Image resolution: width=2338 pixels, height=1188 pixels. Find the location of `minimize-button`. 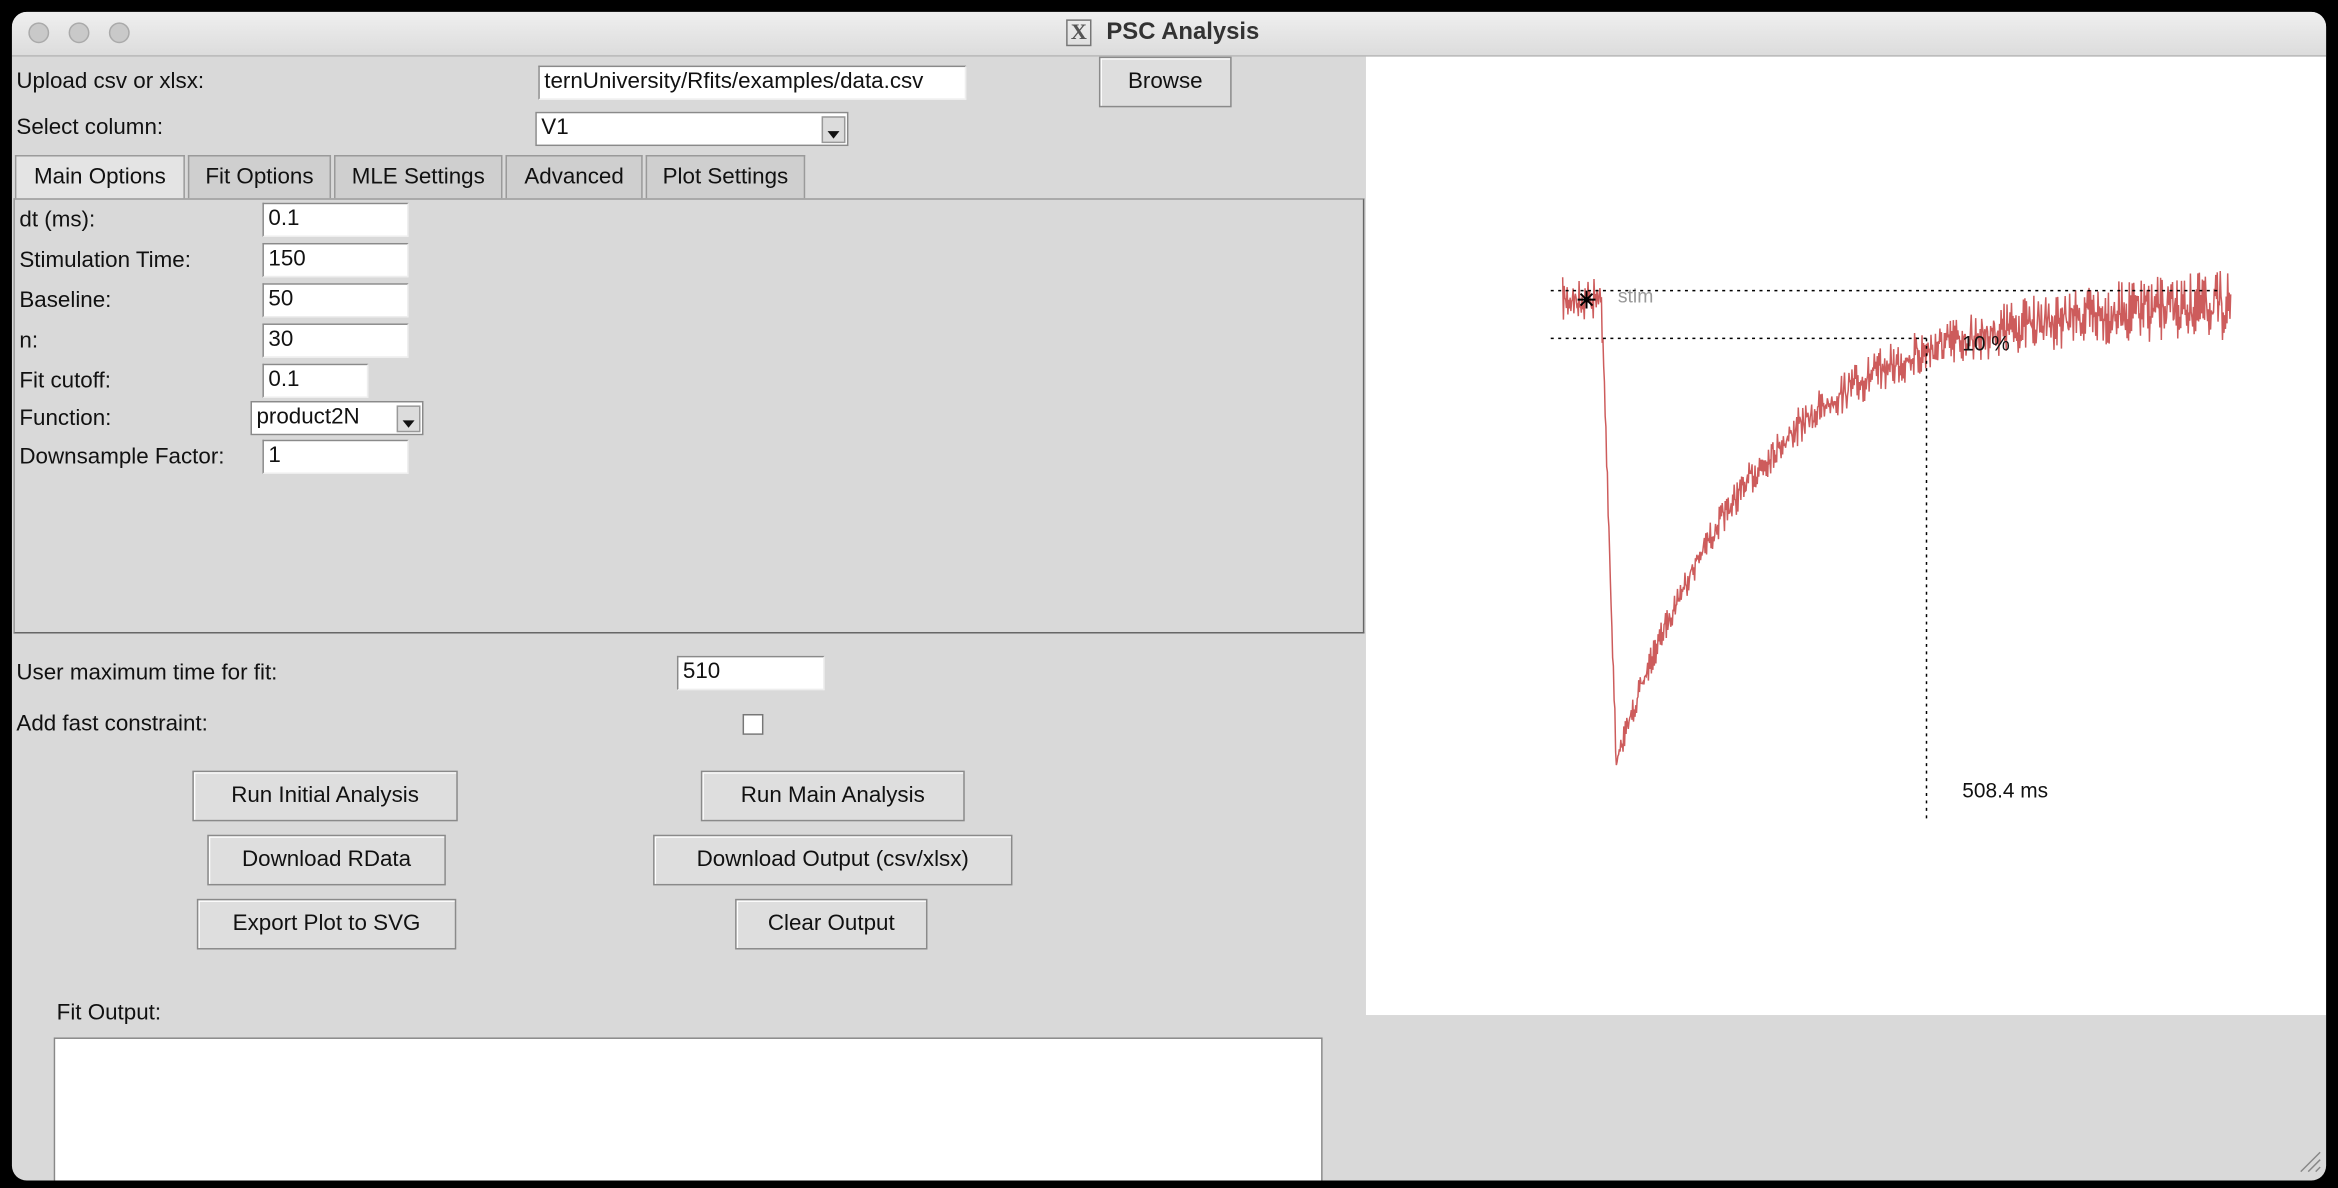

minimize-button is located at coordinates (79, 33).